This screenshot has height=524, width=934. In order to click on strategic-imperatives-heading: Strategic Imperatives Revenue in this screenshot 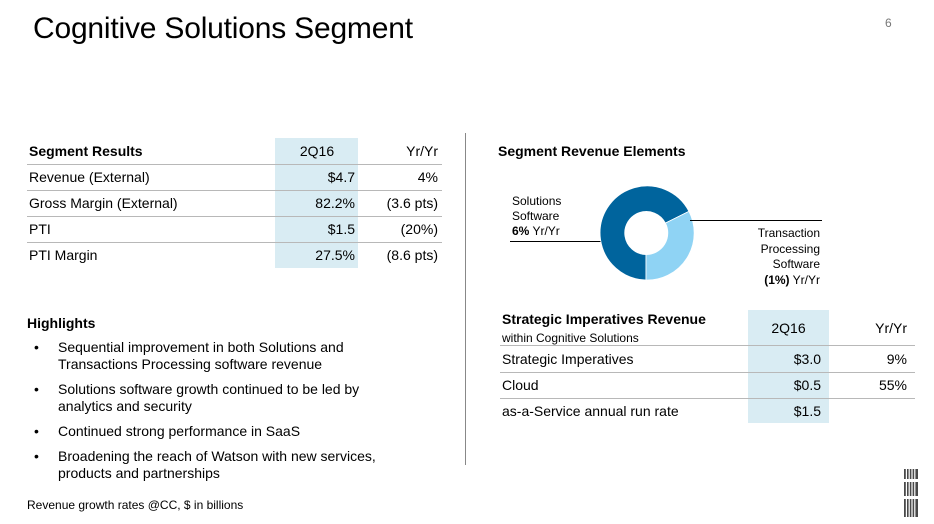, I will do `click(604, 319)`.